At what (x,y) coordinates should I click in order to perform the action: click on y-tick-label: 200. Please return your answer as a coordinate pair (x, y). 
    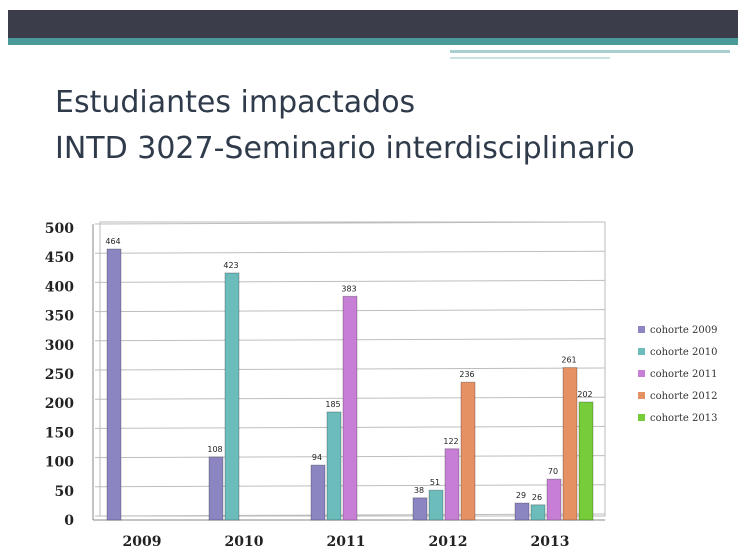
    Looking at the image, I should click on (59, 404).